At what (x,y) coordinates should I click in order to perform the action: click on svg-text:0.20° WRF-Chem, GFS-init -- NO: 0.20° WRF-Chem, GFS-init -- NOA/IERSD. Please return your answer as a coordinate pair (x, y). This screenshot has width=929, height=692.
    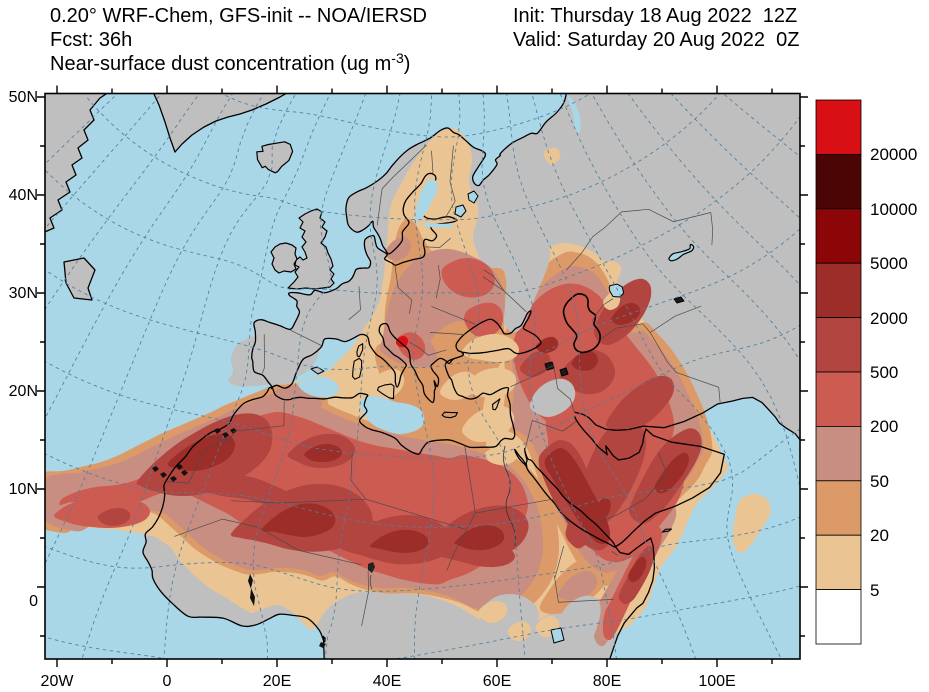
    Looking at the image, I should click on (238, 16).